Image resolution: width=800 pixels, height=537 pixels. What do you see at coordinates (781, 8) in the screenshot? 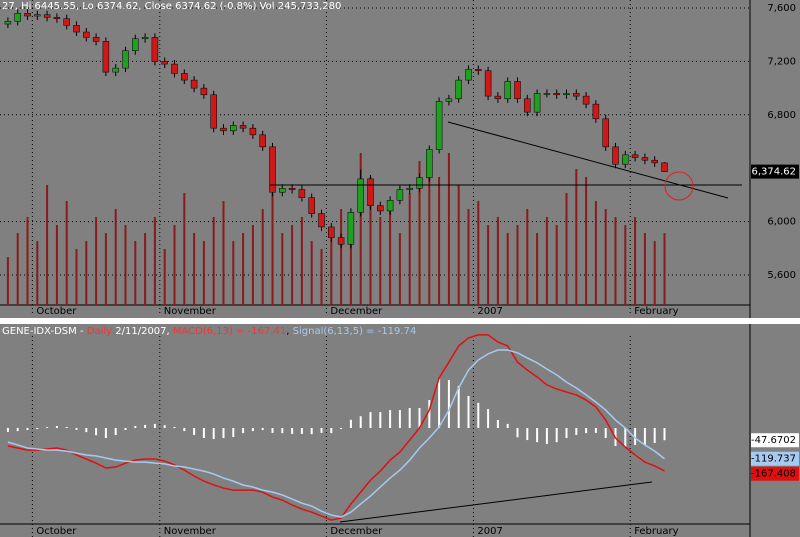
I see `y-tick-label: 7,600` at bounding box center [781, 8].